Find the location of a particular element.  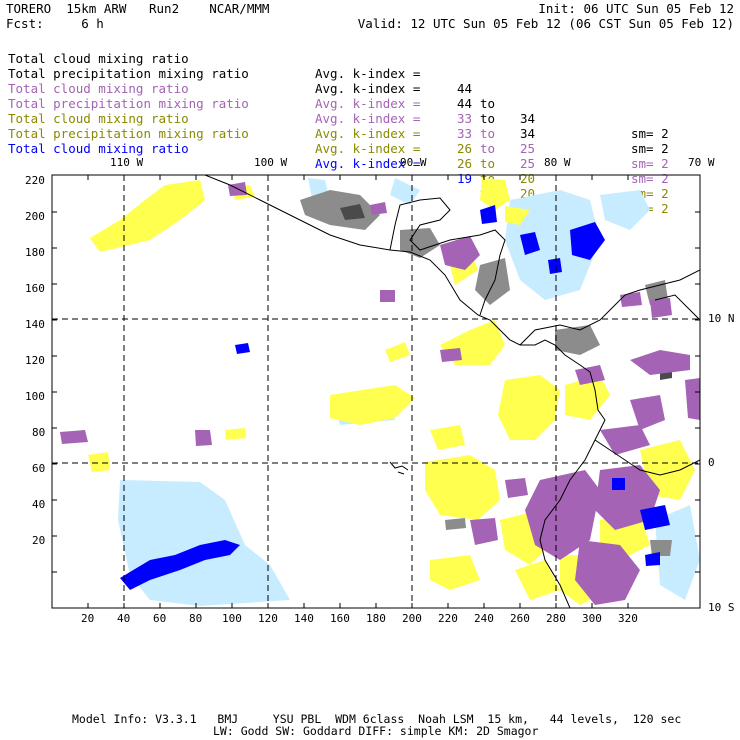

x-tick-label: 180 is located at coordinates (376, 618).